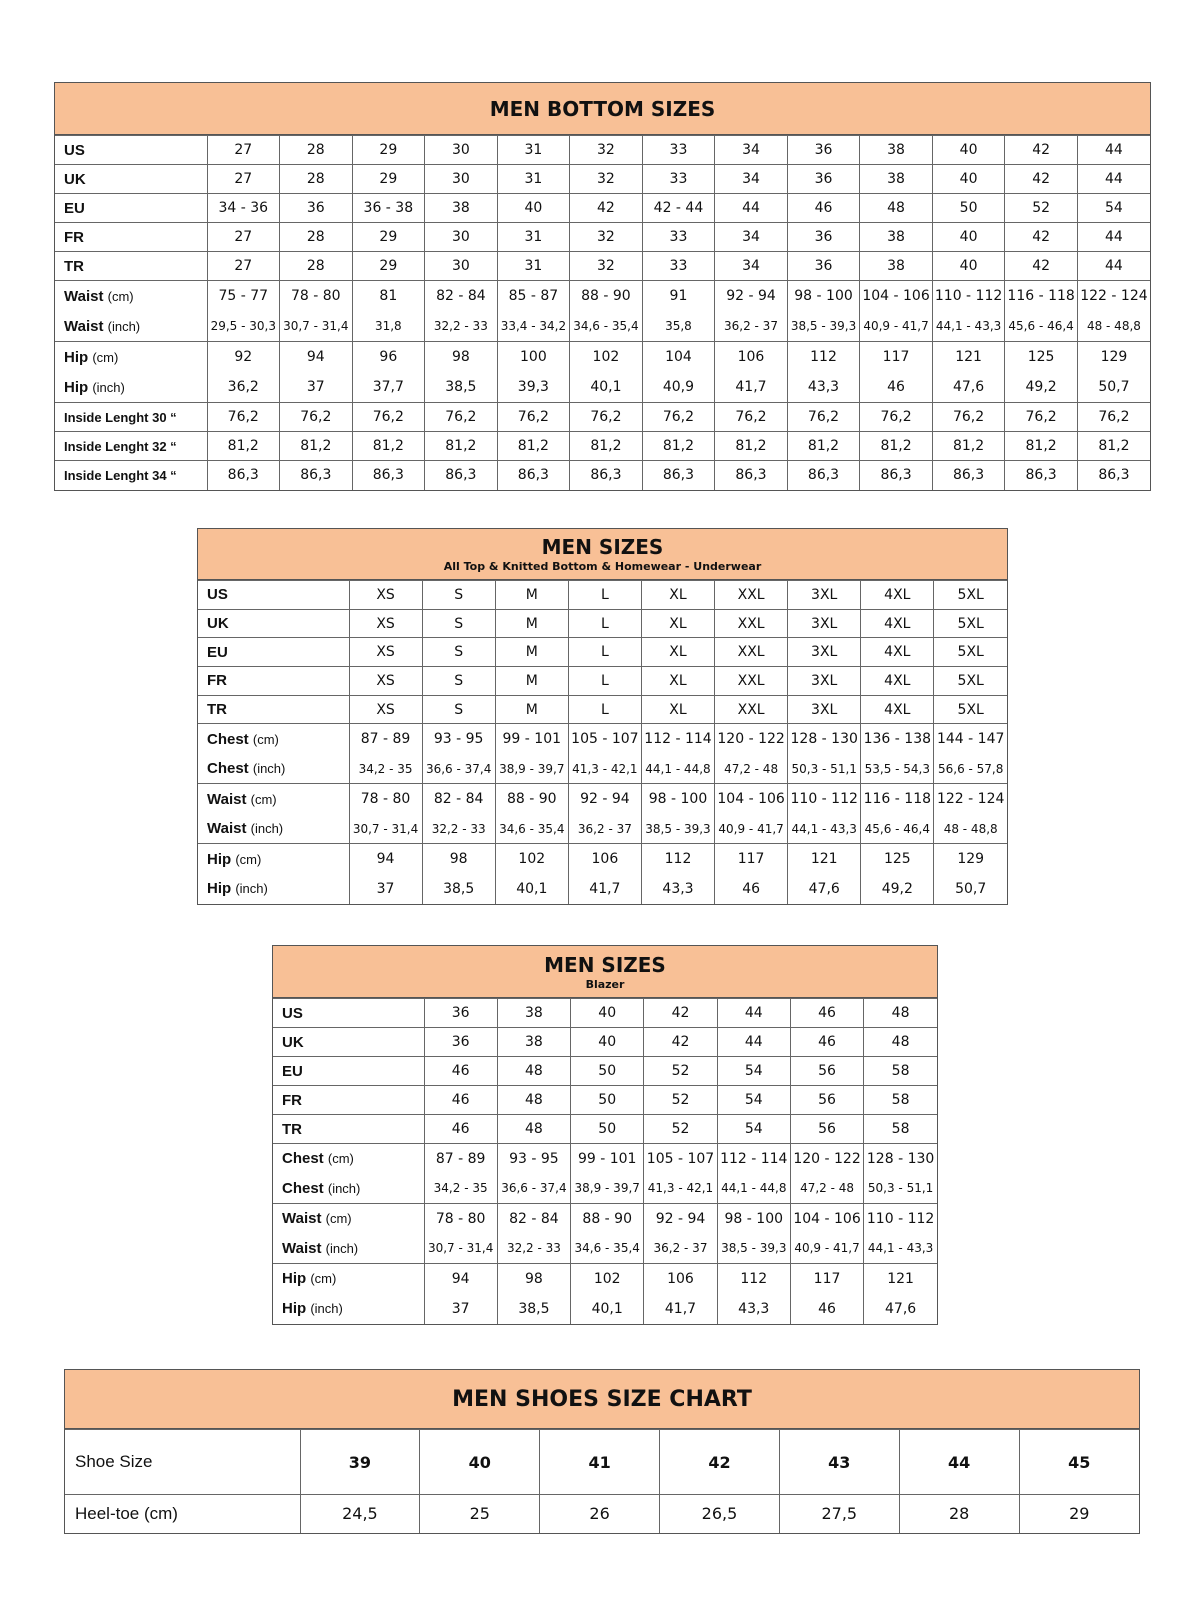 The width and height of the screenshot is (1200, 1605). I want to click on row-label-text: EU, so click(74, 208).